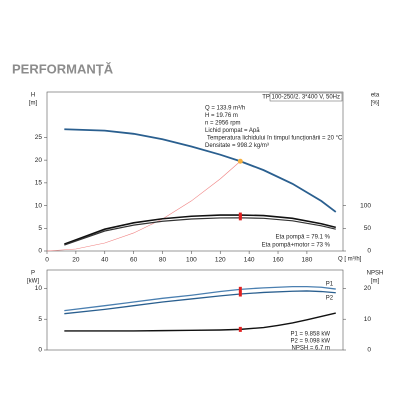 This screenshot has width=400, height=400. What do you see at coordinates (47, 260) in the screenshot?
I see `x-tick-label: 0` at bounding box center [47, 260].